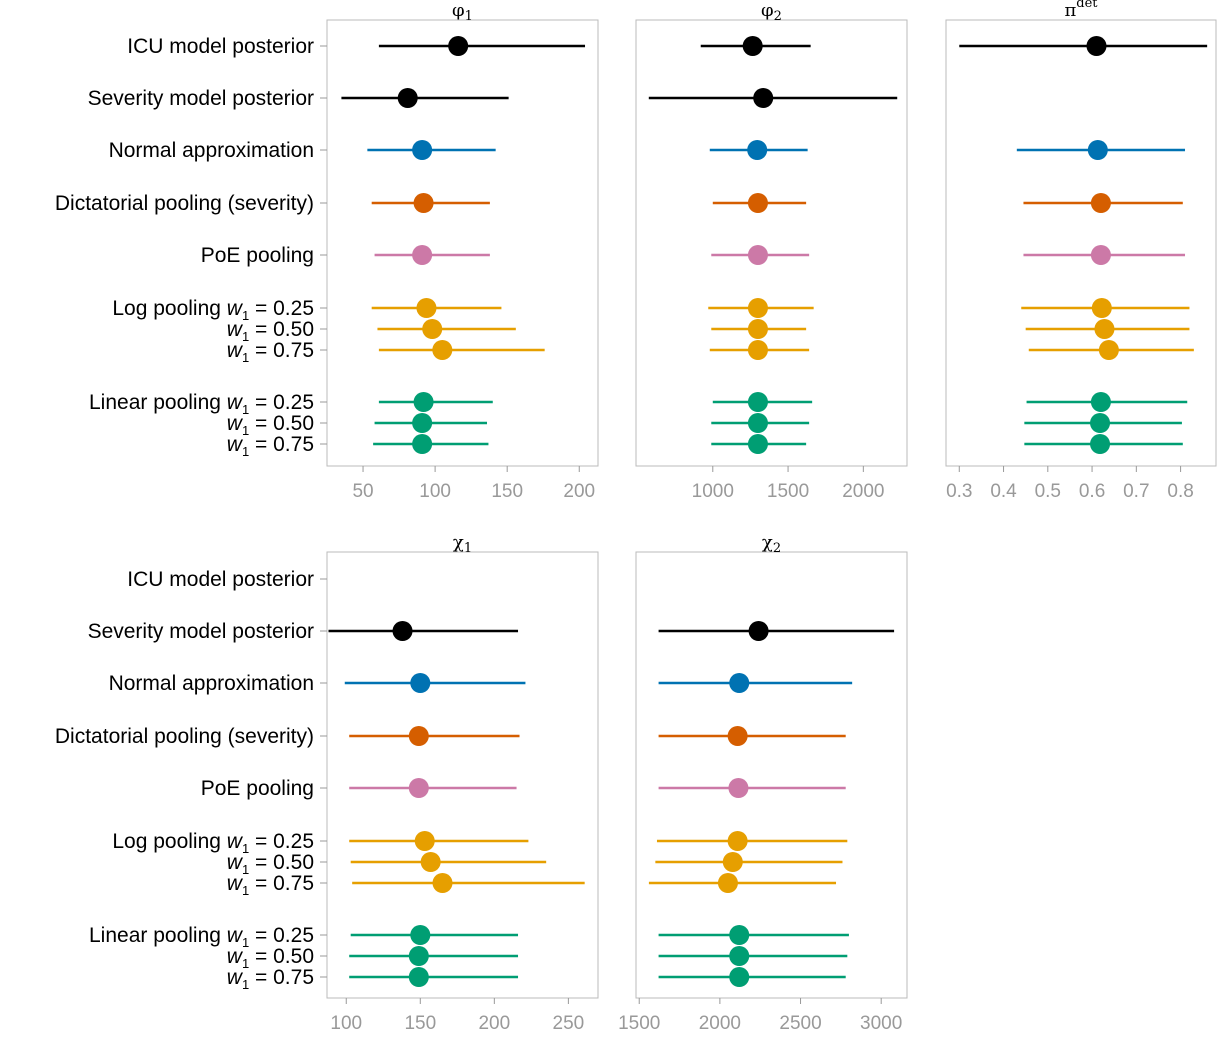  Describe the element at coordinates (1048, 491) in the screenshot. I see `x-tick-label: 0.5` at that location.